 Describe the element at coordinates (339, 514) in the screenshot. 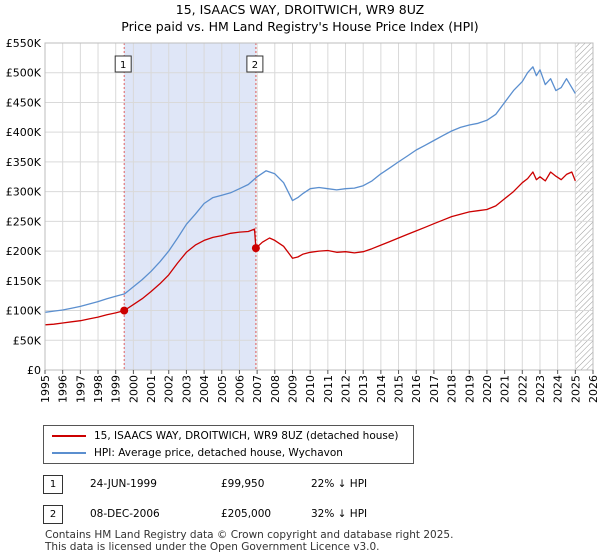

I see `transaction-hpi-diff: 32% ↓ HPI` at that location.